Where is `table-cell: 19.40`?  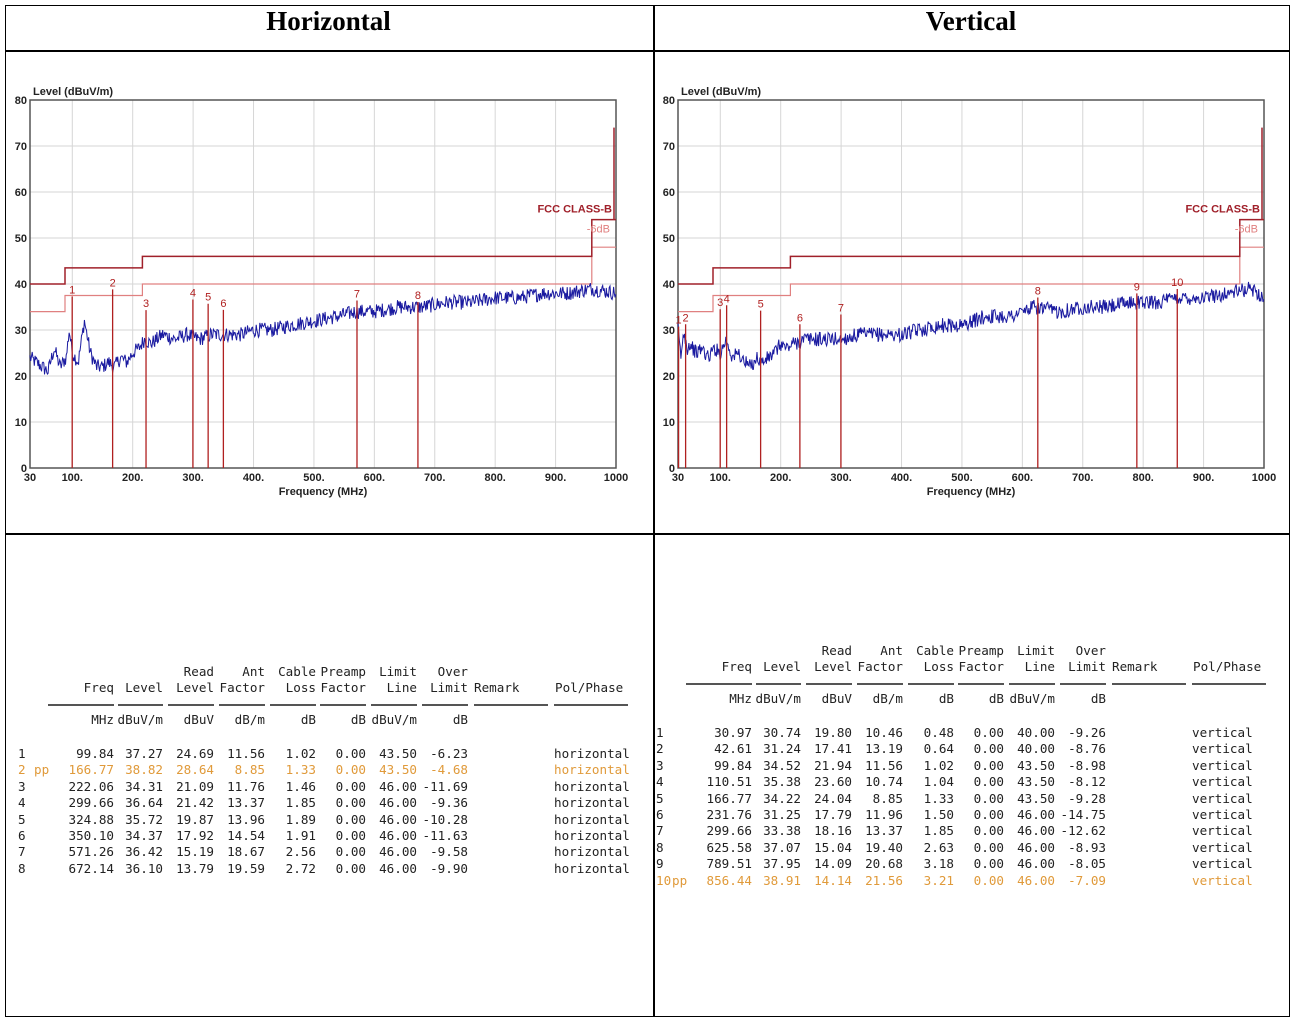 table-cell: 19.40 is located at coordinates (884, 847).